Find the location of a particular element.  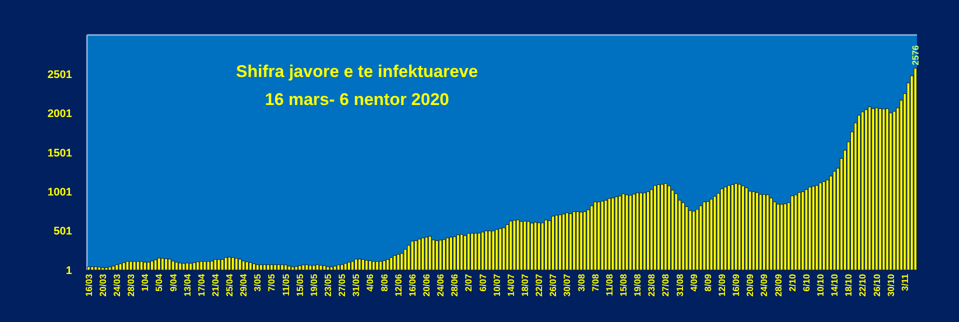

x-tick-label: 9/04 is located at coordinates (173, 283).